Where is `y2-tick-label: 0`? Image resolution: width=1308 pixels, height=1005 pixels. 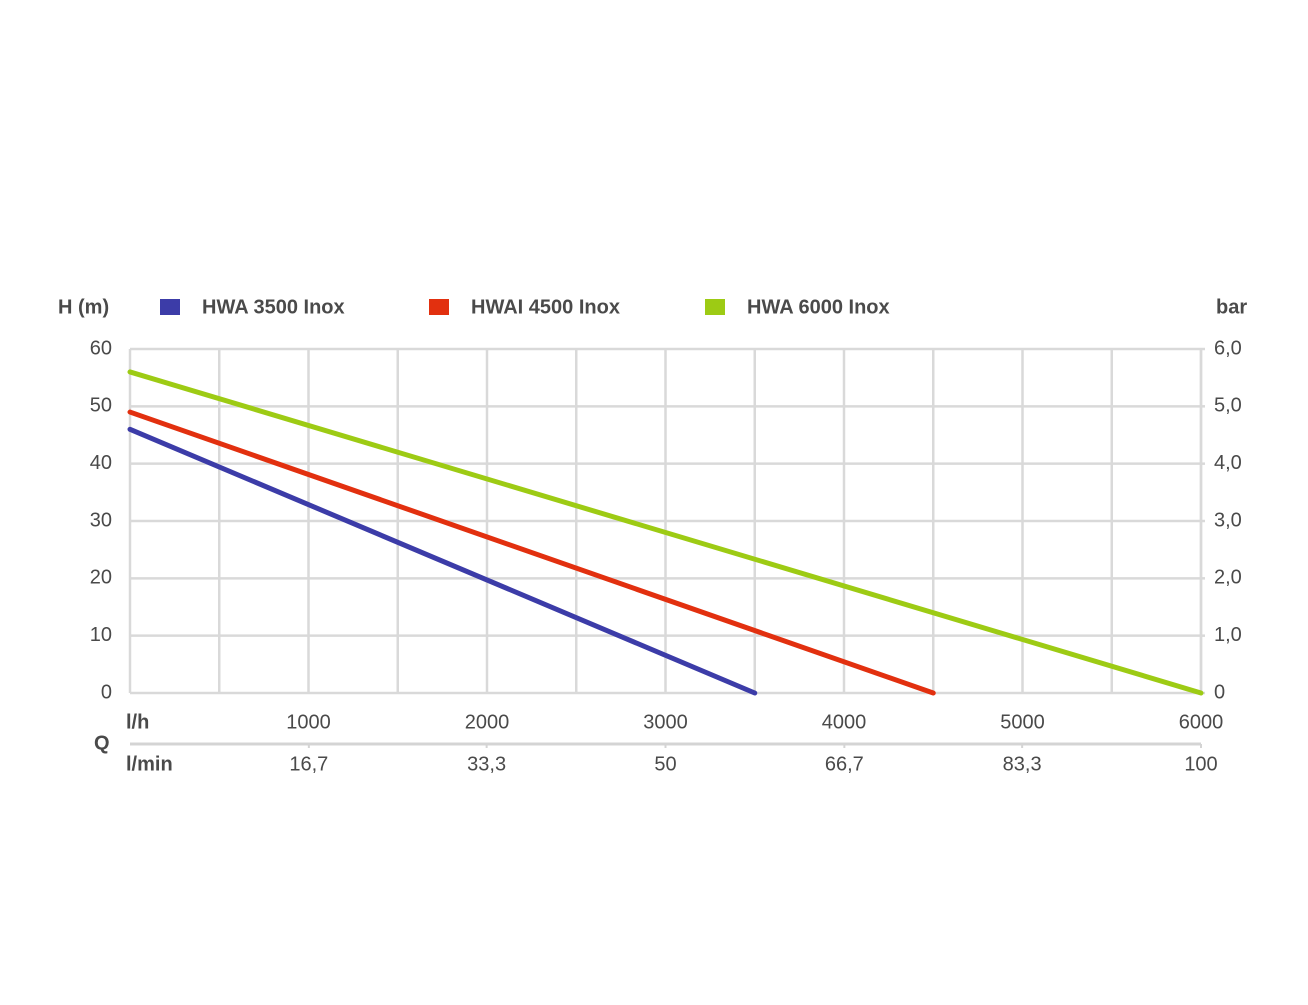
y2-tick-label: 0 is located at coordinates (1219, 692).